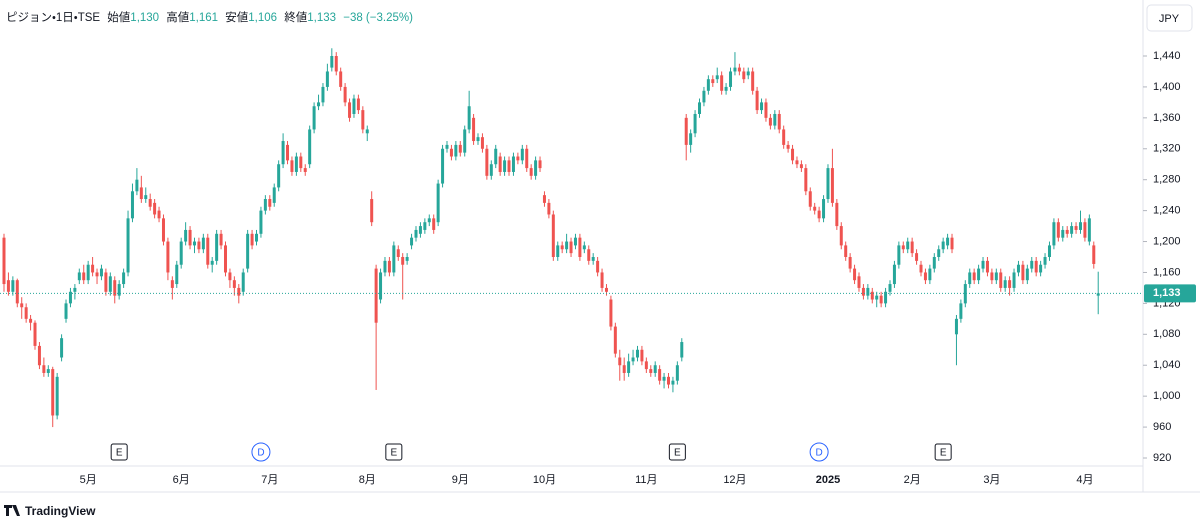  I want to click on x-tick-label: 5月, so click(88, 480).